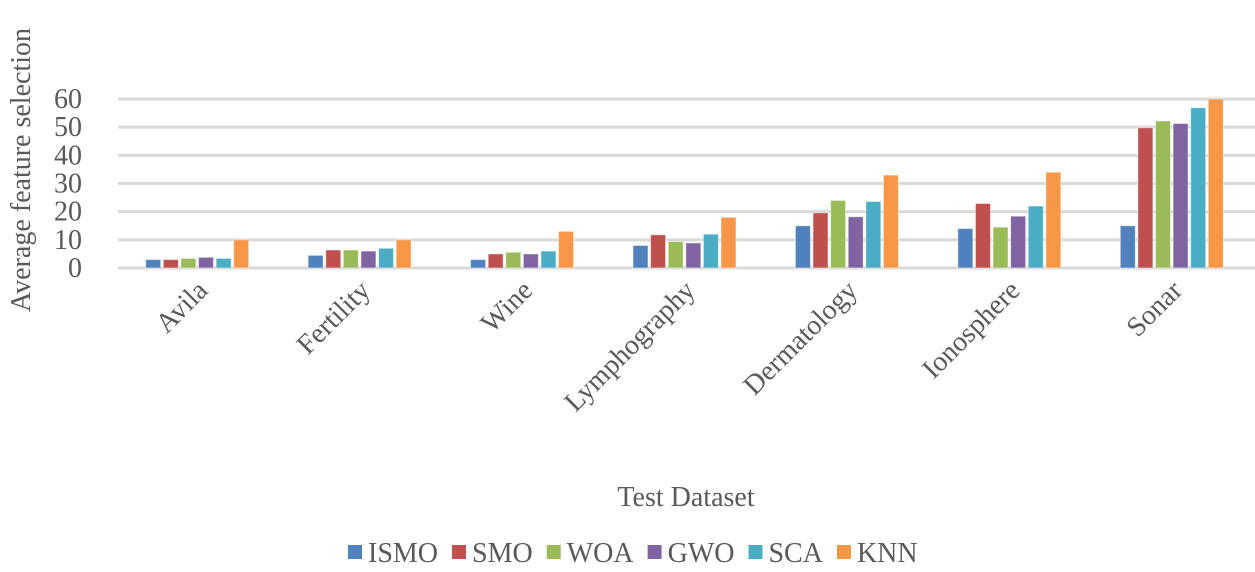 The height and width of the screenshot is (572, 1255). Describe the element at coordinates (838, 234) in the screenshot. I see `bar-woa-dermatology` at that location.